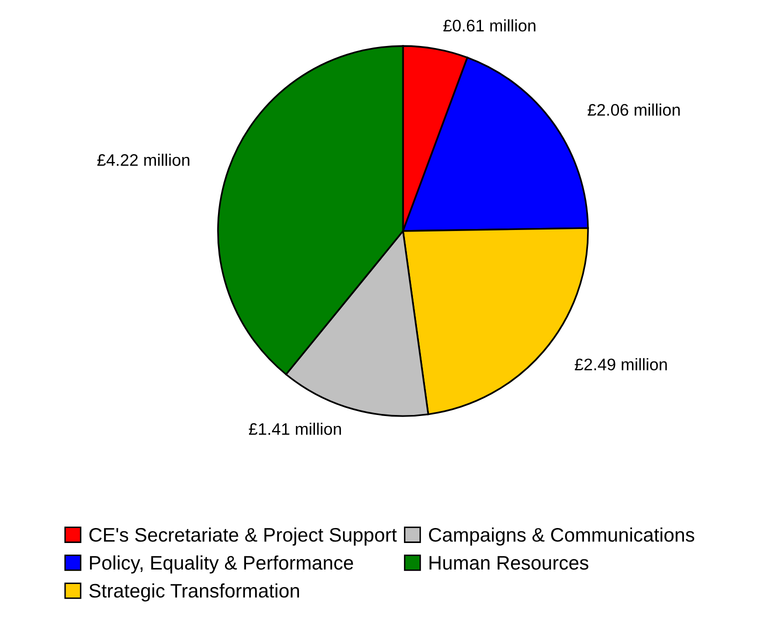 The height and width of the screenshot is (619, 760). I want to click on legend-label: Policy, Equality & Performance, so click(222, 564).